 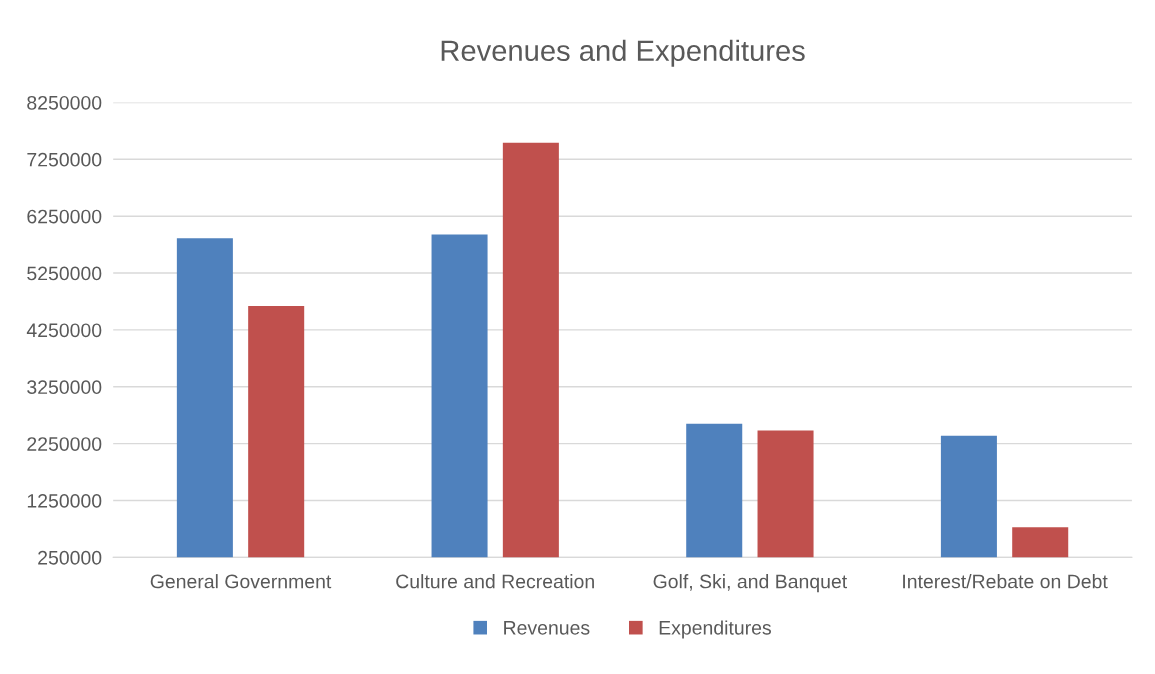 What do you see at coordinates (64, 444) in the screenshot?
I see `y-tick-label: 2250000` at bounding box center [64, 444].